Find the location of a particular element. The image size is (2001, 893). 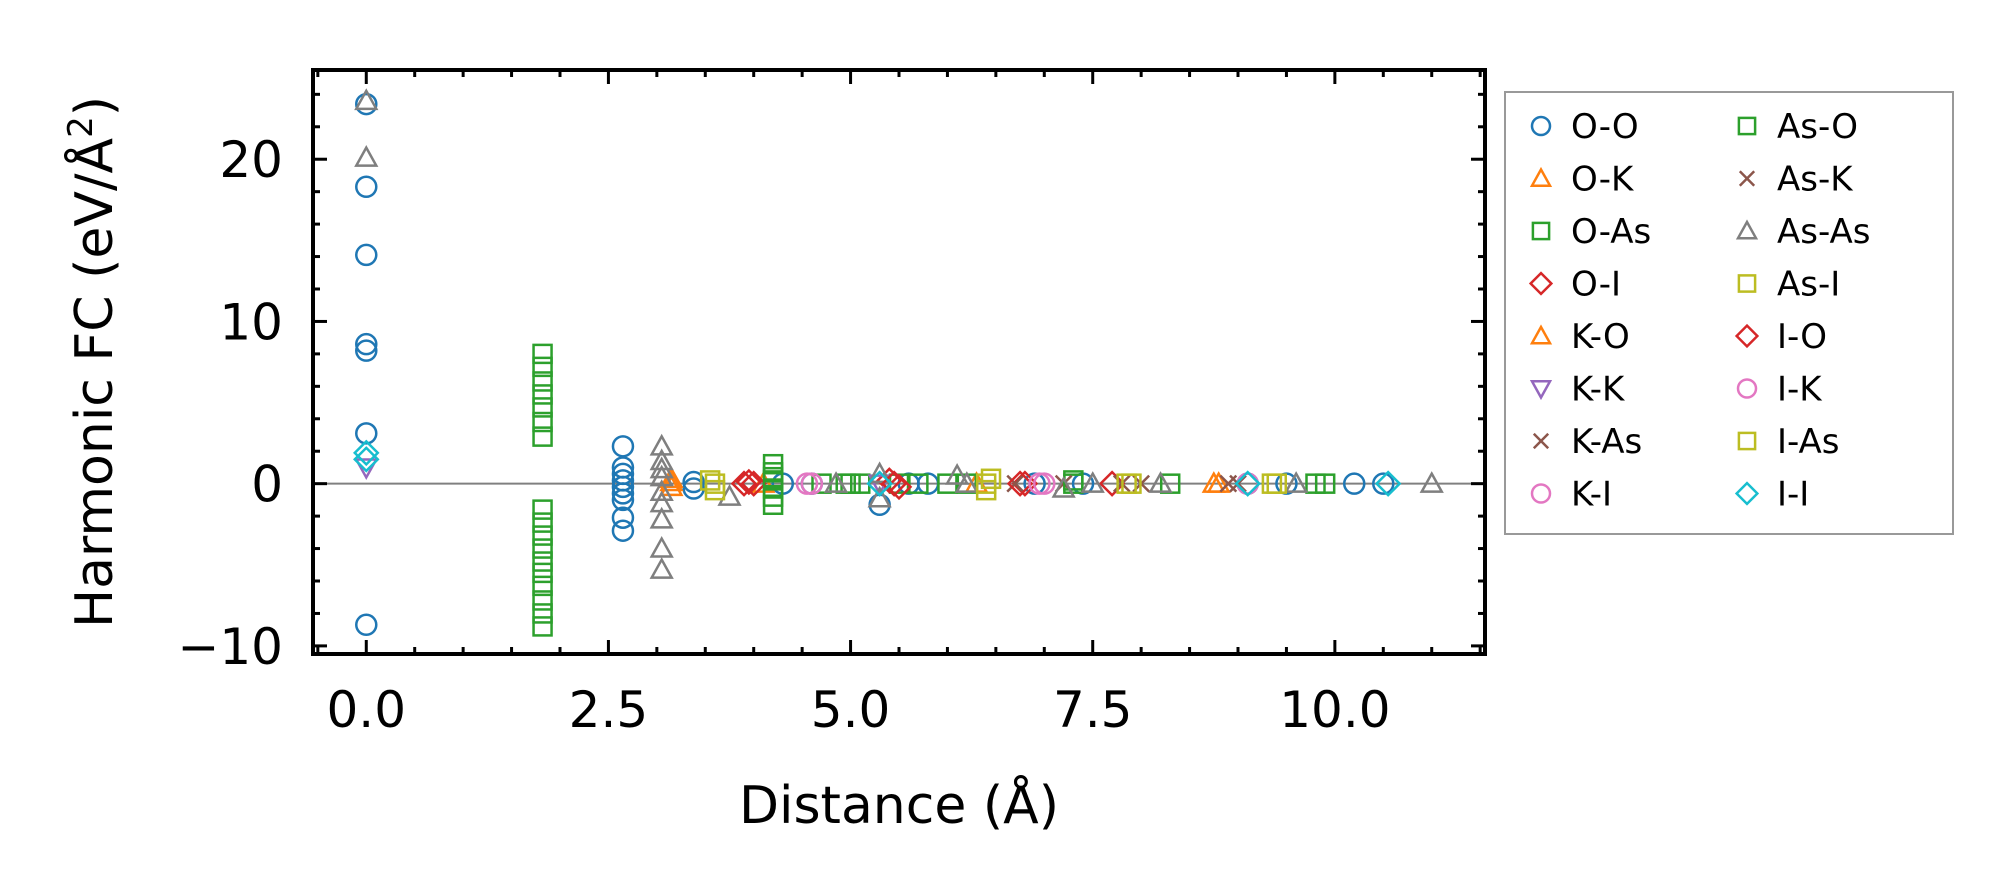

legend-marker-k-o is located at coordinates (1541, 334).